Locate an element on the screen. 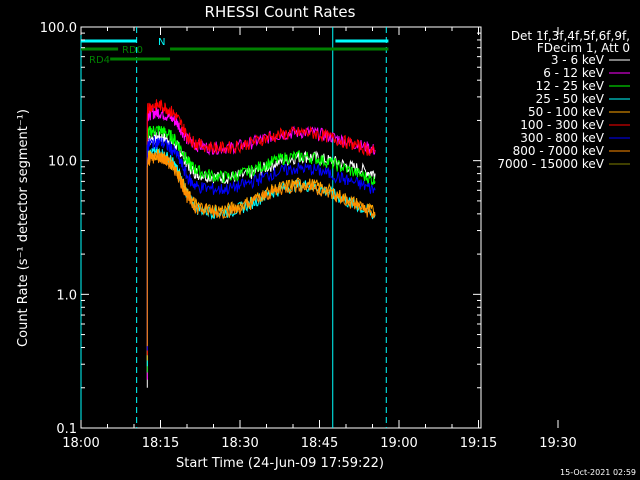 This screenshot has height=480, width=640. legend-entry-label: 3 - 6 keV is located at coordinates (578, 60).